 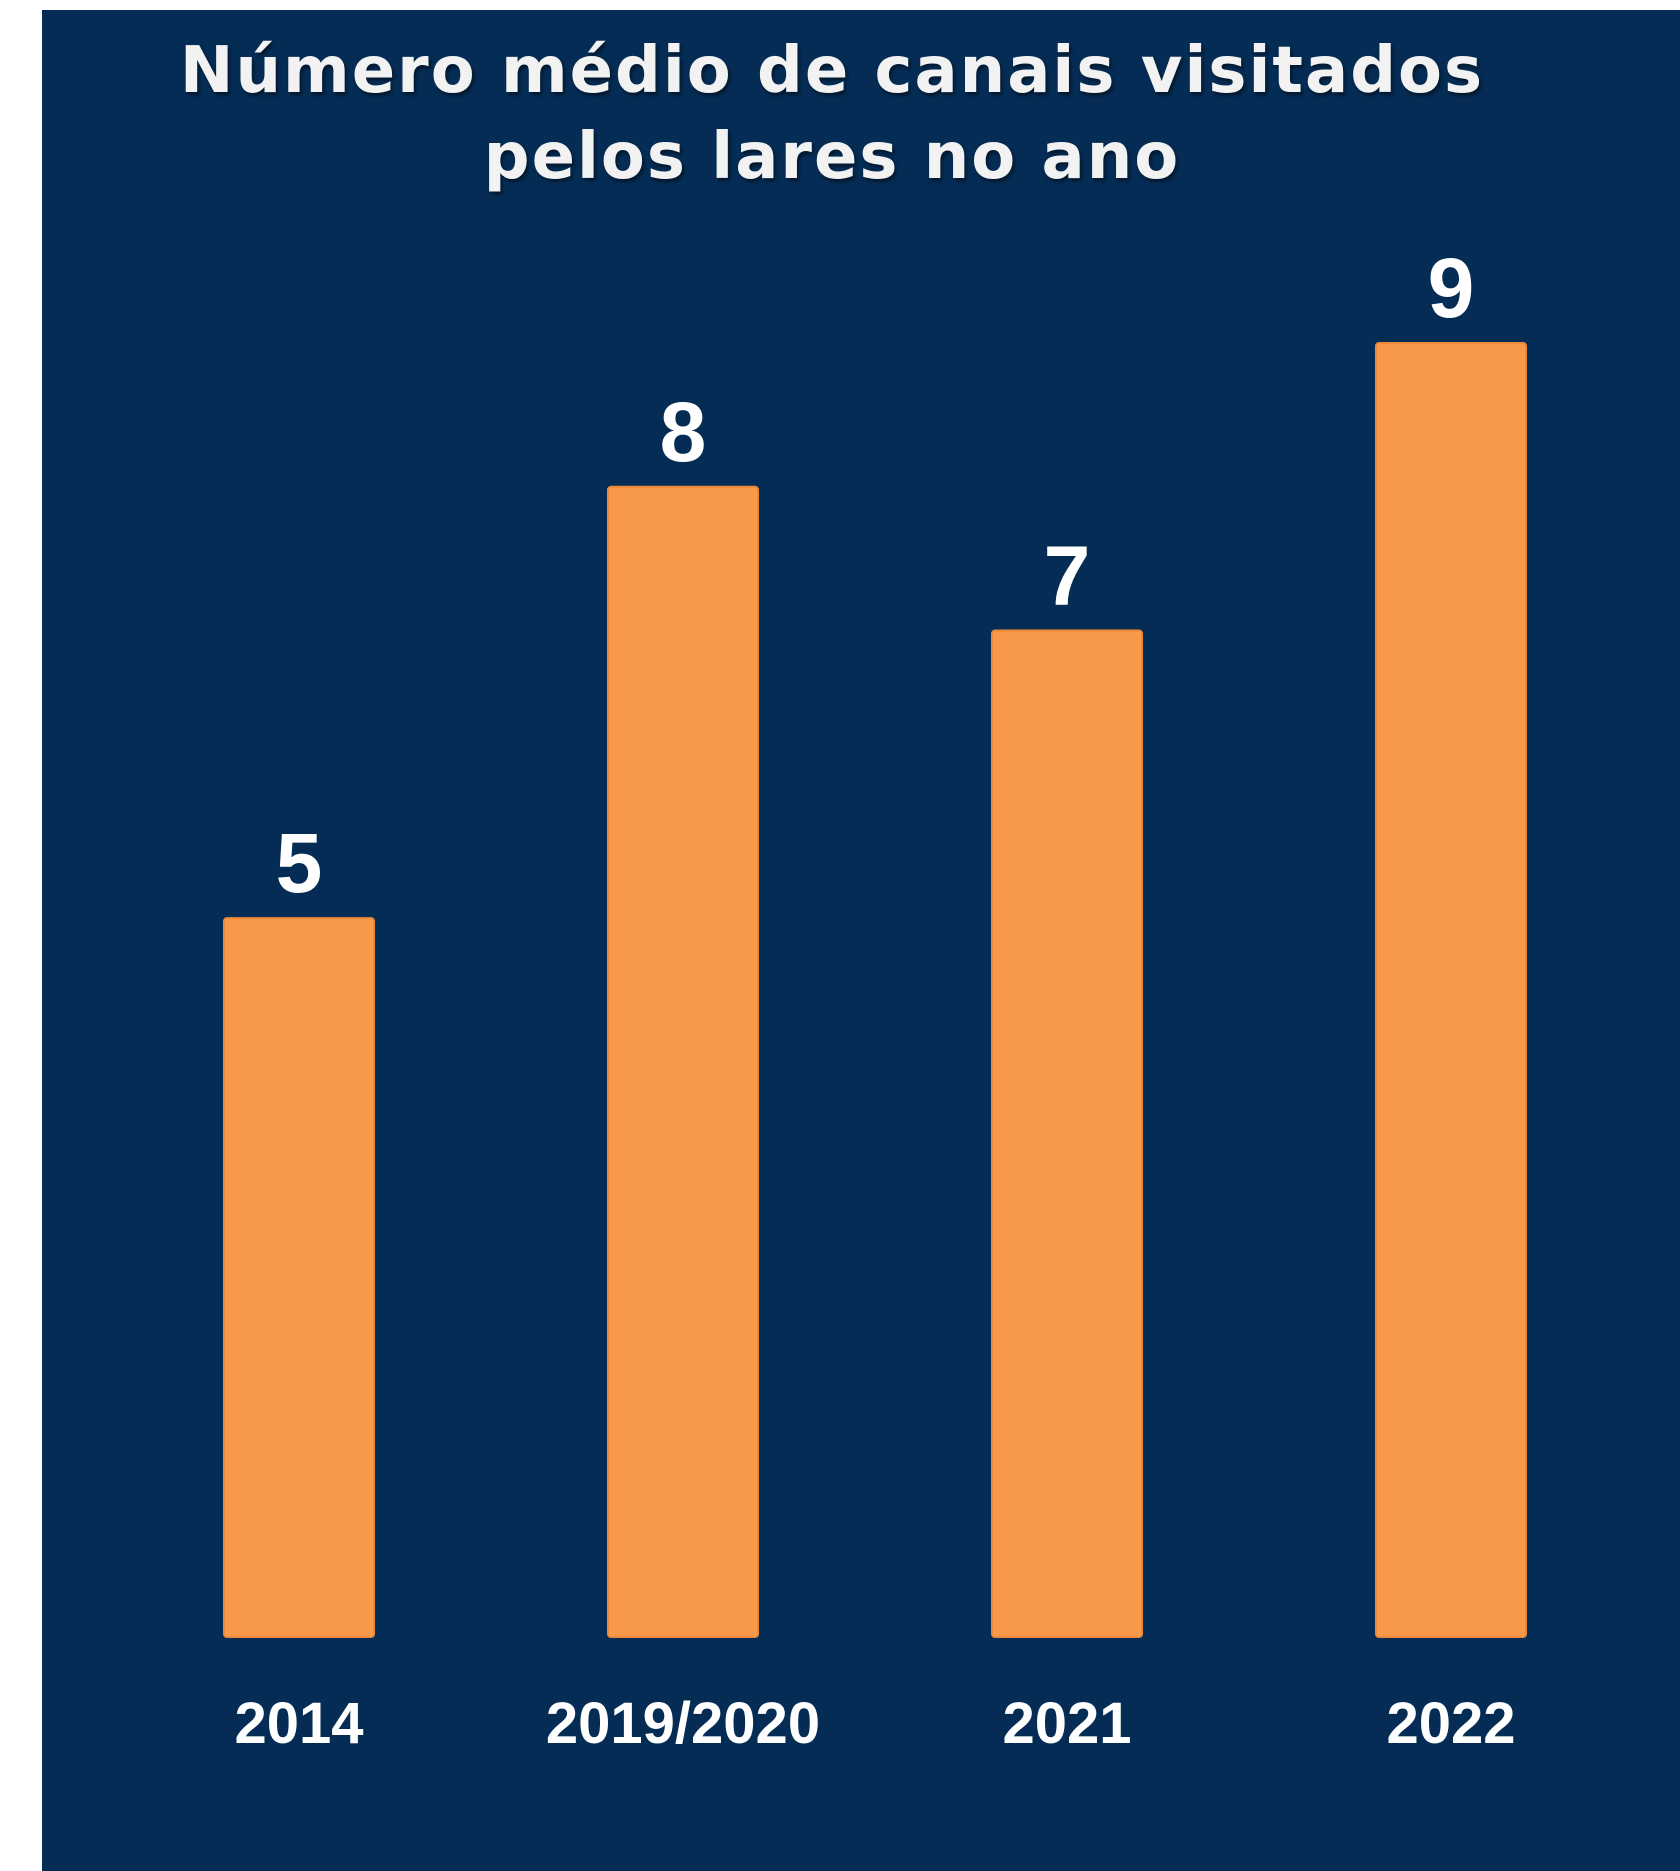 I want to click on bar-2014, so click(x=299, y=1277).